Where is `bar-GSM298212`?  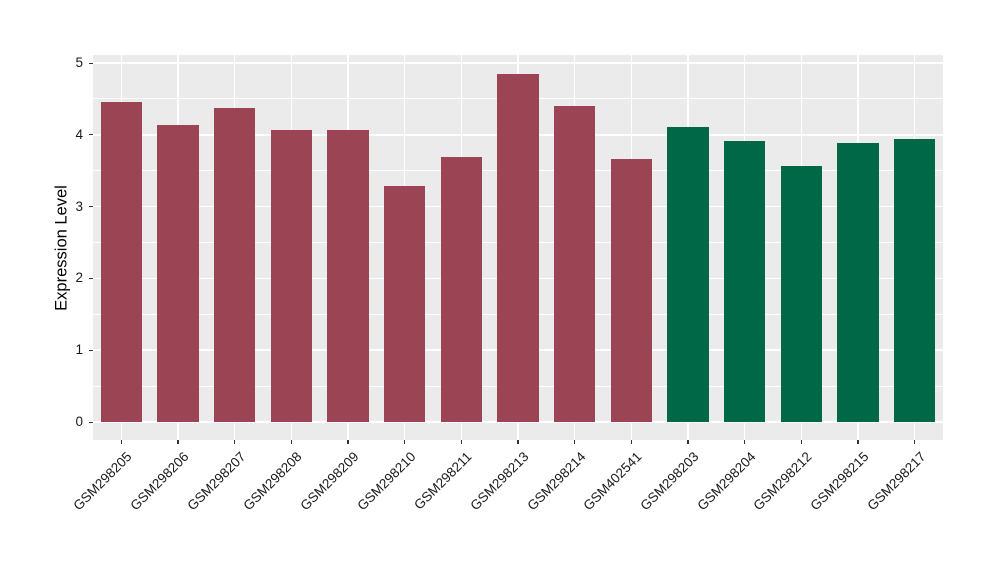 bar-GSM298212 is located at coordinates (801, 294).